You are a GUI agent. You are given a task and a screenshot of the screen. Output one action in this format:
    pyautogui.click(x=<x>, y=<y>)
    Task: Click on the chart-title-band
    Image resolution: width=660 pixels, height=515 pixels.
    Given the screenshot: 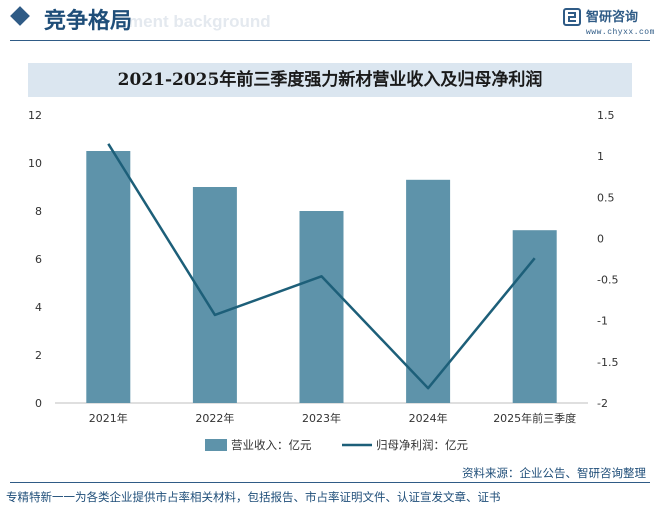 What is the action you would take?
    pyautogui.click(x=330, y=80)
    